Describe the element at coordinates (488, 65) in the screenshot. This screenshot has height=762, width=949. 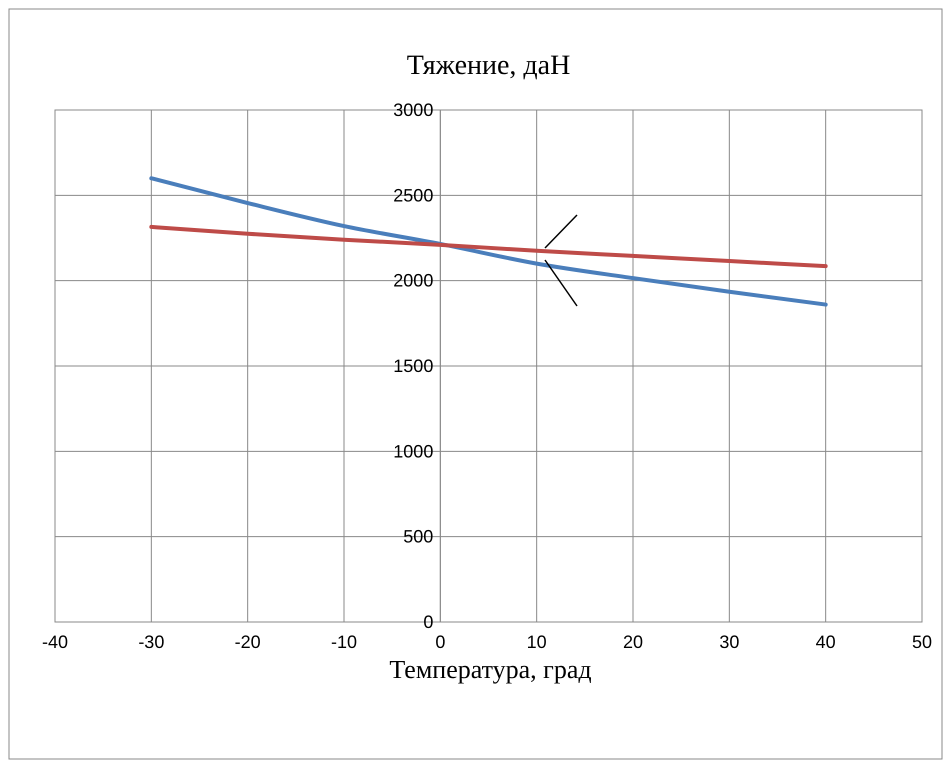
I see `chart-title: Тяжение, даН` at that location.